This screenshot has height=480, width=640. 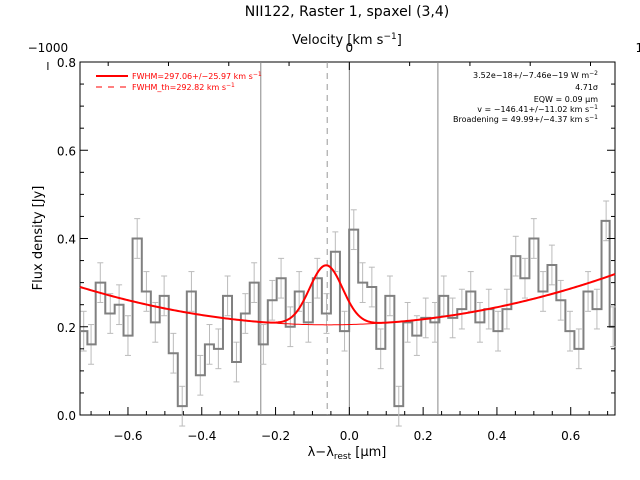 I want to click on annotation-velocity-main: v = −146.41+/−11.02 km s, so click(x=533, y=109).